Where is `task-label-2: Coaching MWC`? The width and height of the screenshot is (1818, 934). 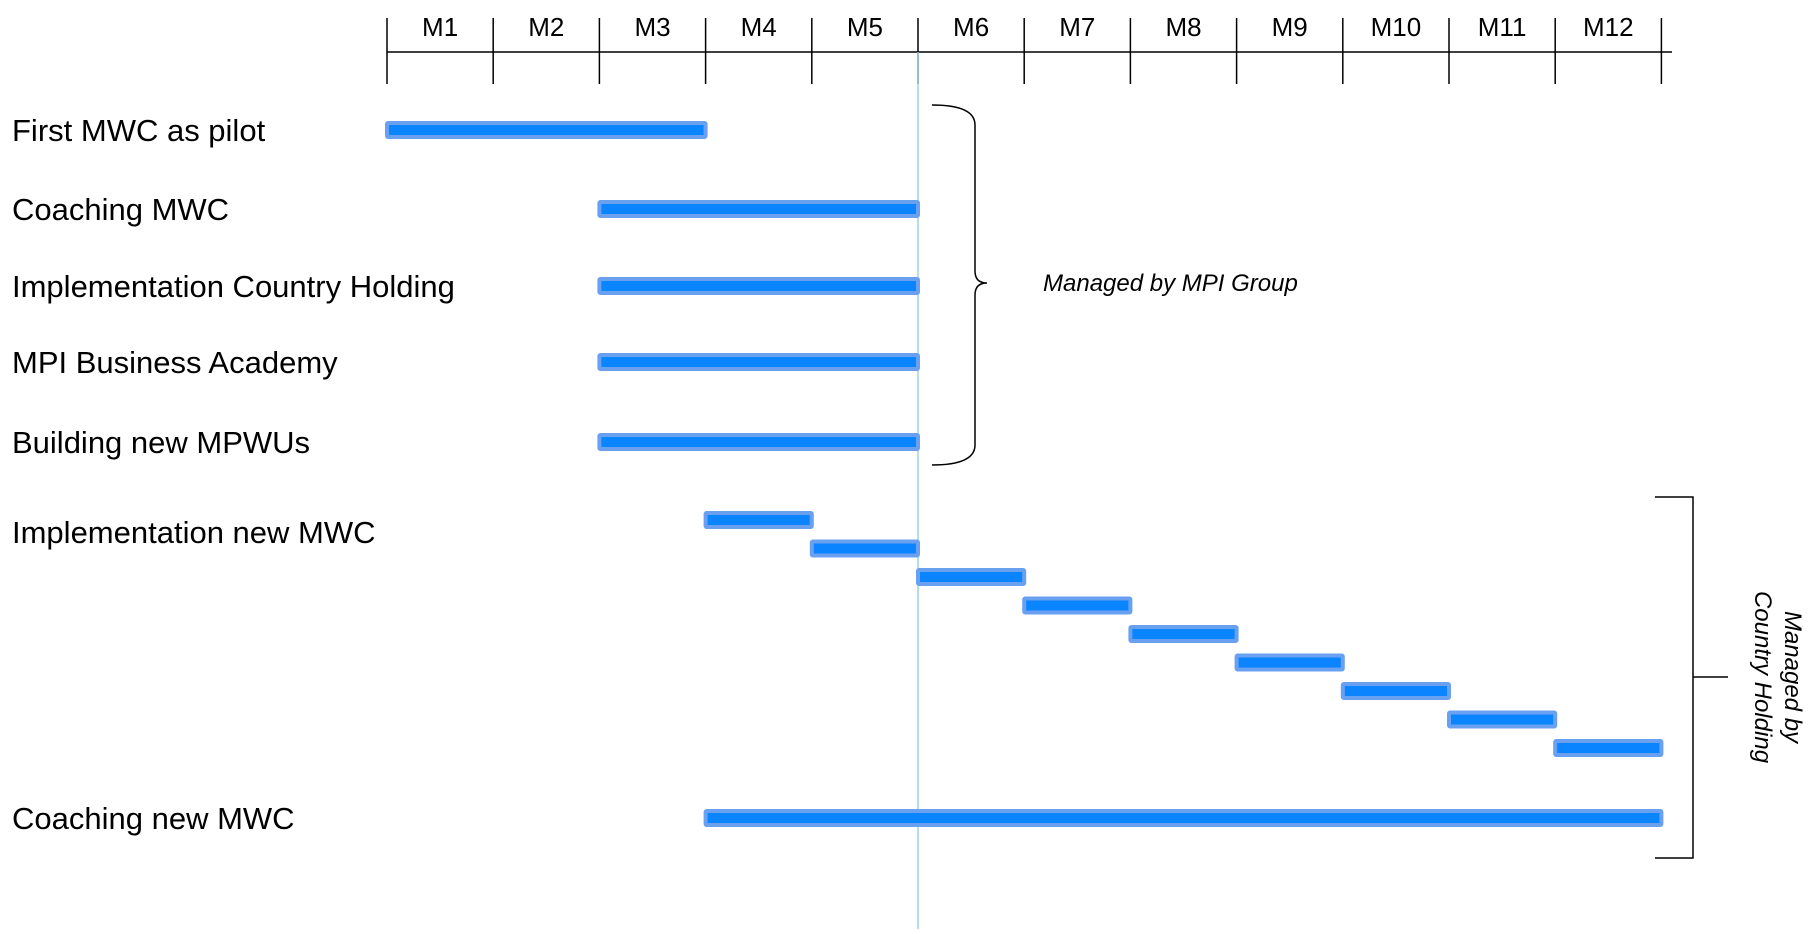 task-label-2: Coaching MWC is located at coordinates (120, 209).